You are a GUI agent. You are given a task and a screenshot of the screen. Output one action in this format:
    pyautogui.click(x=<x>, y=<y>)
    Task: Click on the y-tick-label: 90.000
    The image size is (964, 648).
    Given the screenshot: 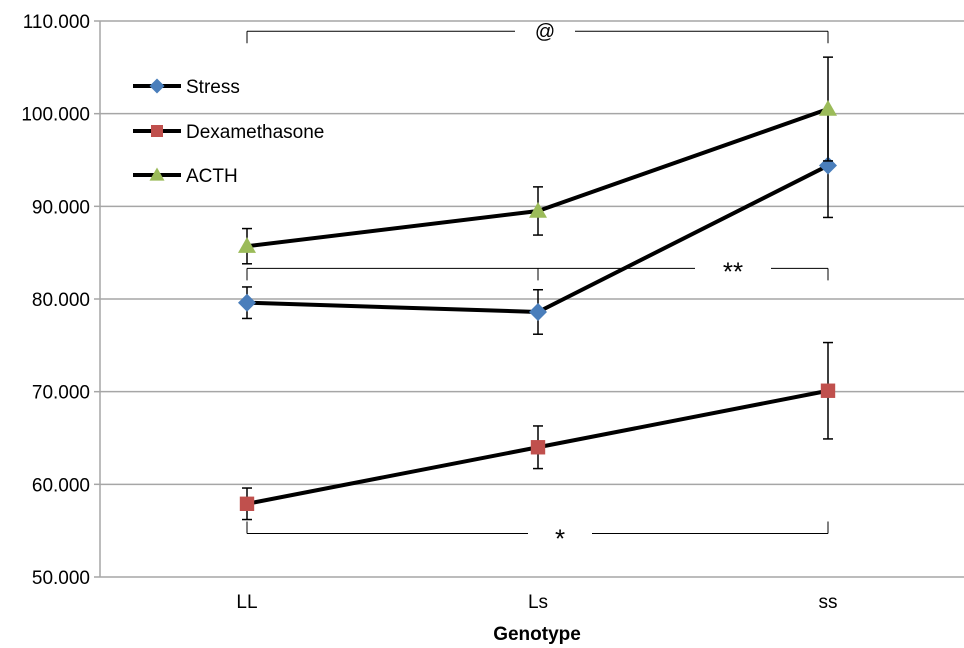 What is the action you would take?
    pyautogui.click(x=61, y=207)
    